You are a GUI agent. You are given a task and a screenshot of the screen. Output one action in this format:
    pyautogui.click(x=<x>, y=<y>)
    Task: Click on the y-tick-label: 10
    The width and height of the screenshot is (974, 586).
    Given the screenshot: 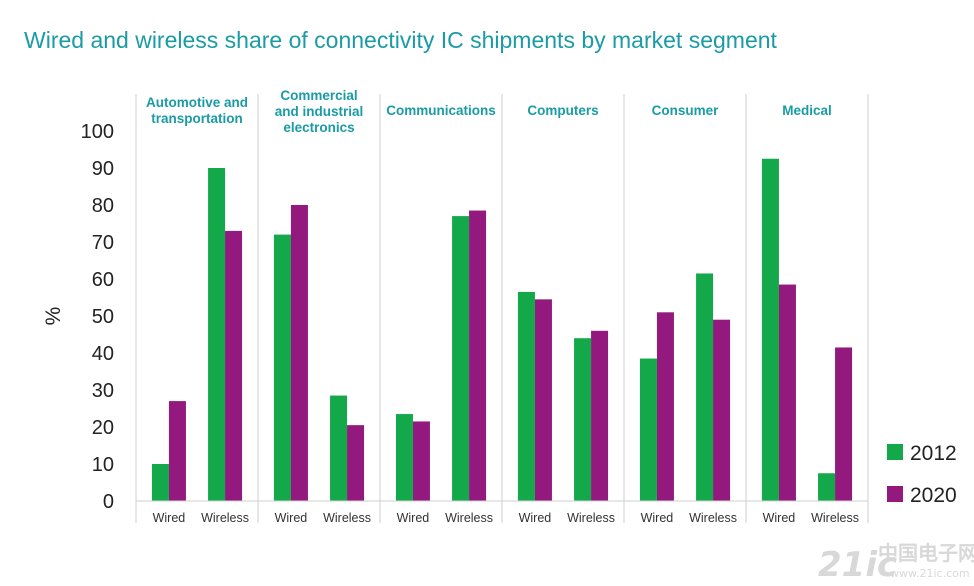 What is the action you would take?
    pyautogui.click(x=103, y=465)
    